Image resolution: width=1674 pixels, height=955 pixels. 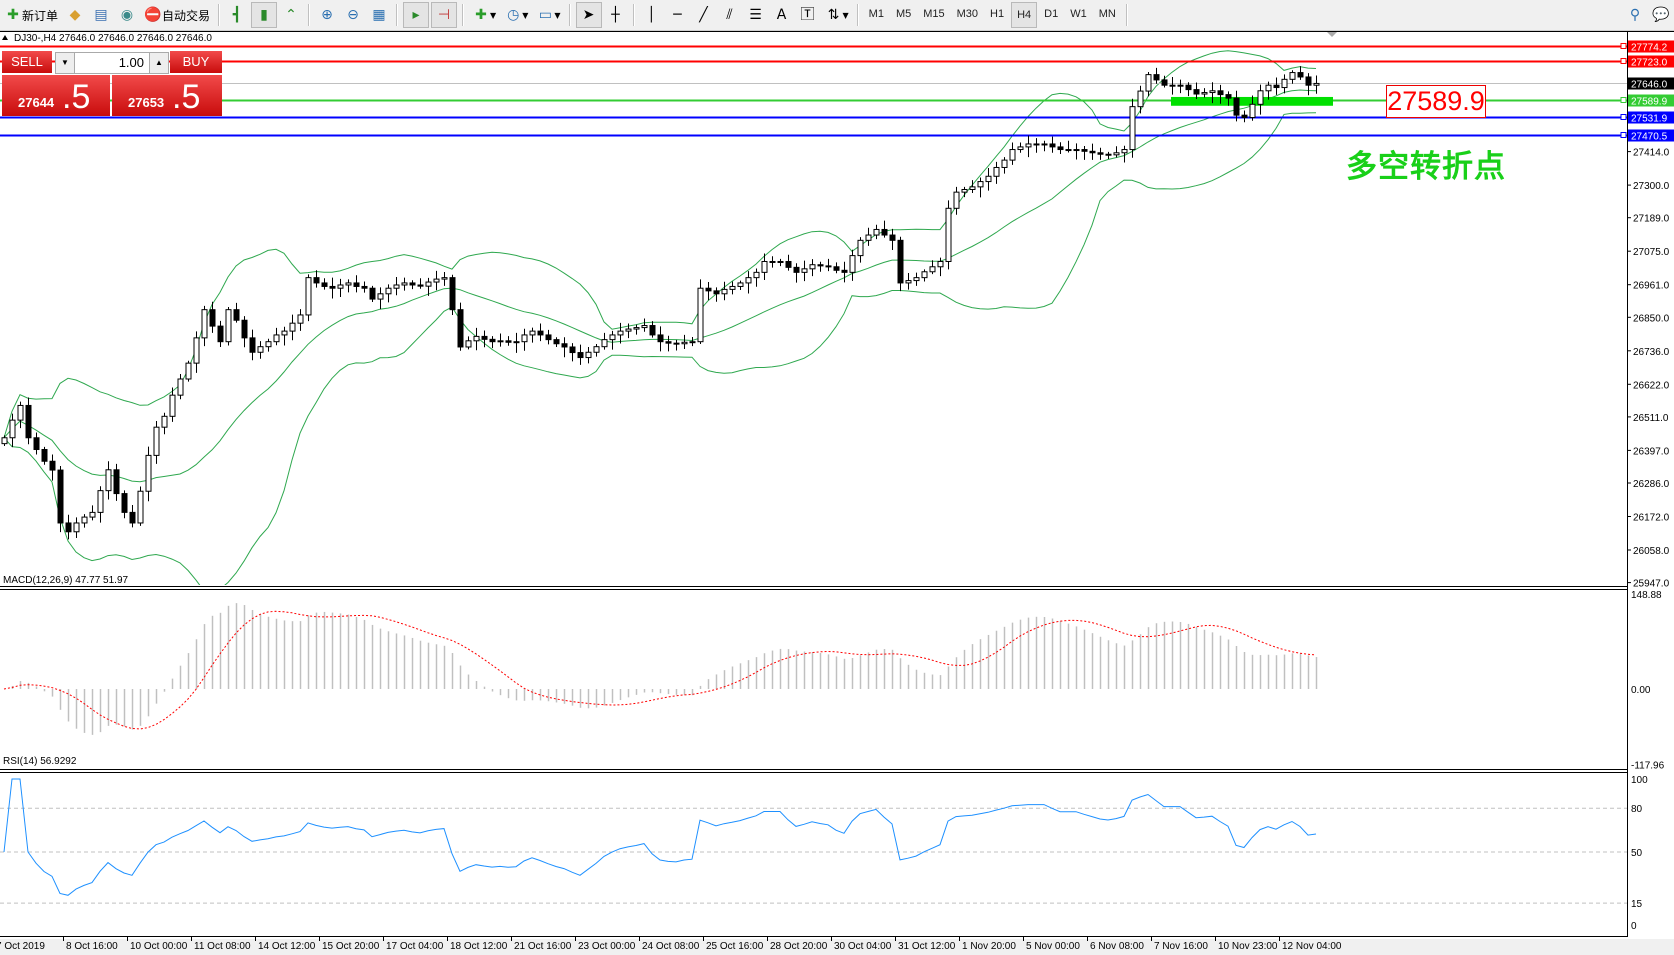 What do you see at coordinates (1051, 14) in the screenshot?
I see `timeframe-d1: D1` at bounding box center [1051, 14].